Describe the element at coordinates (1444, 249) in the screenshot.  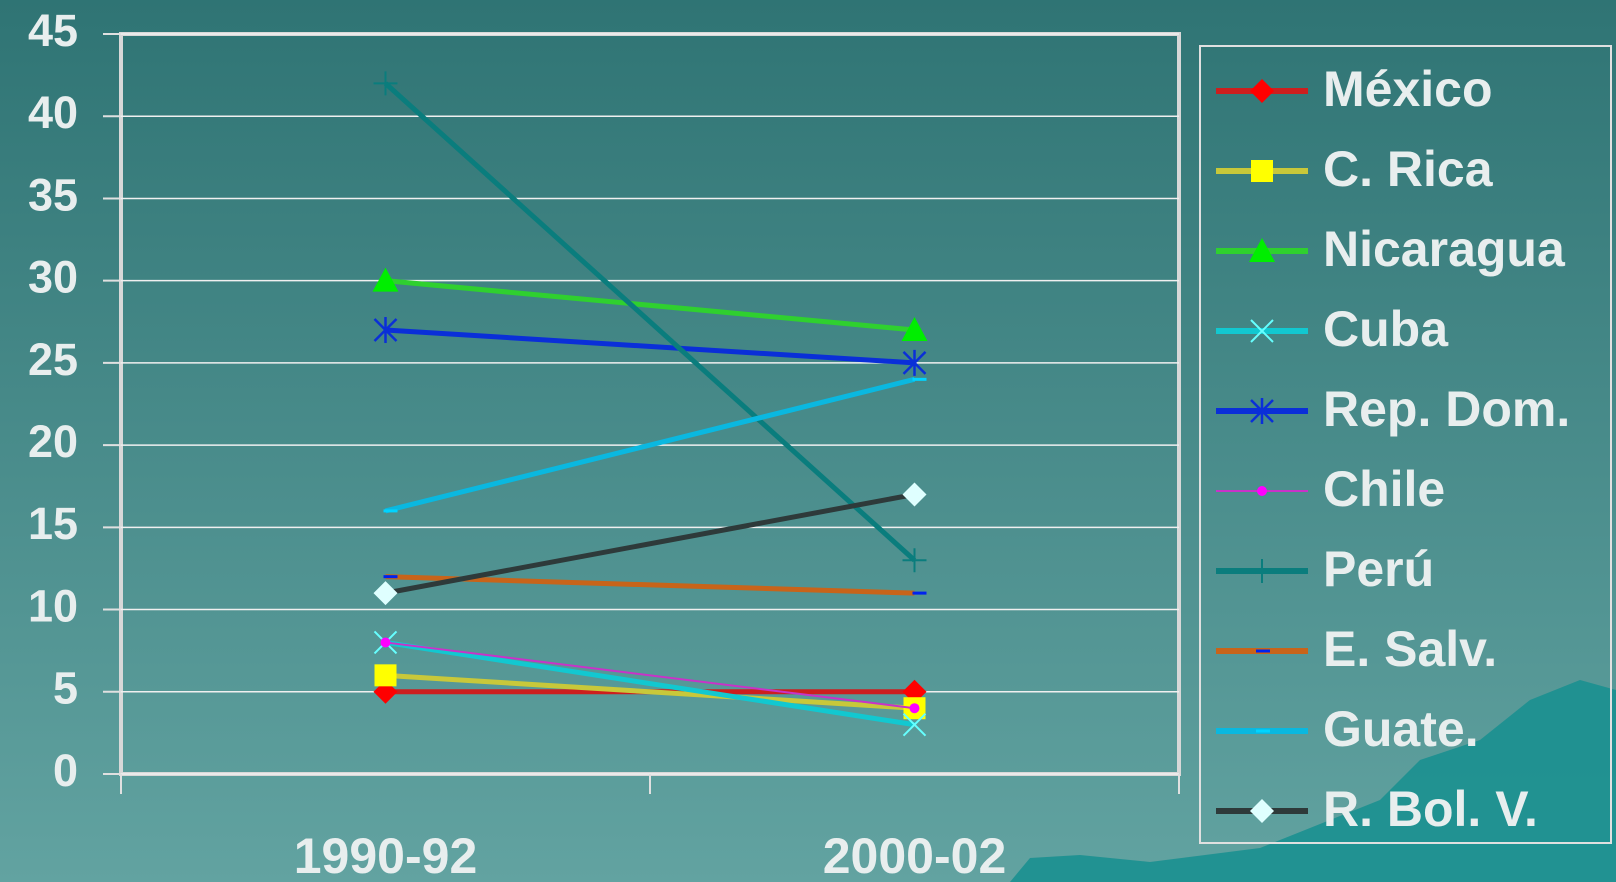
I see `legend-label: Nicaragua` at that location.